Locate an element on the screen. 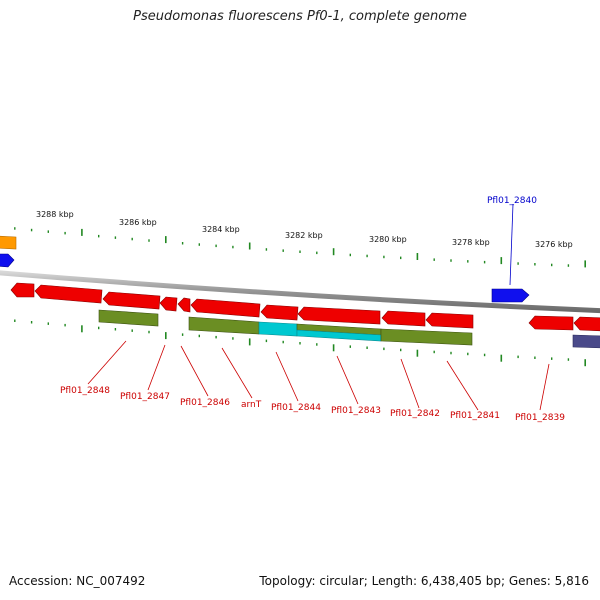 Image resolution: width=600 pixels, height=600 pixels. gene-Pfl01_2846-a is located at coordinates (168, 304).